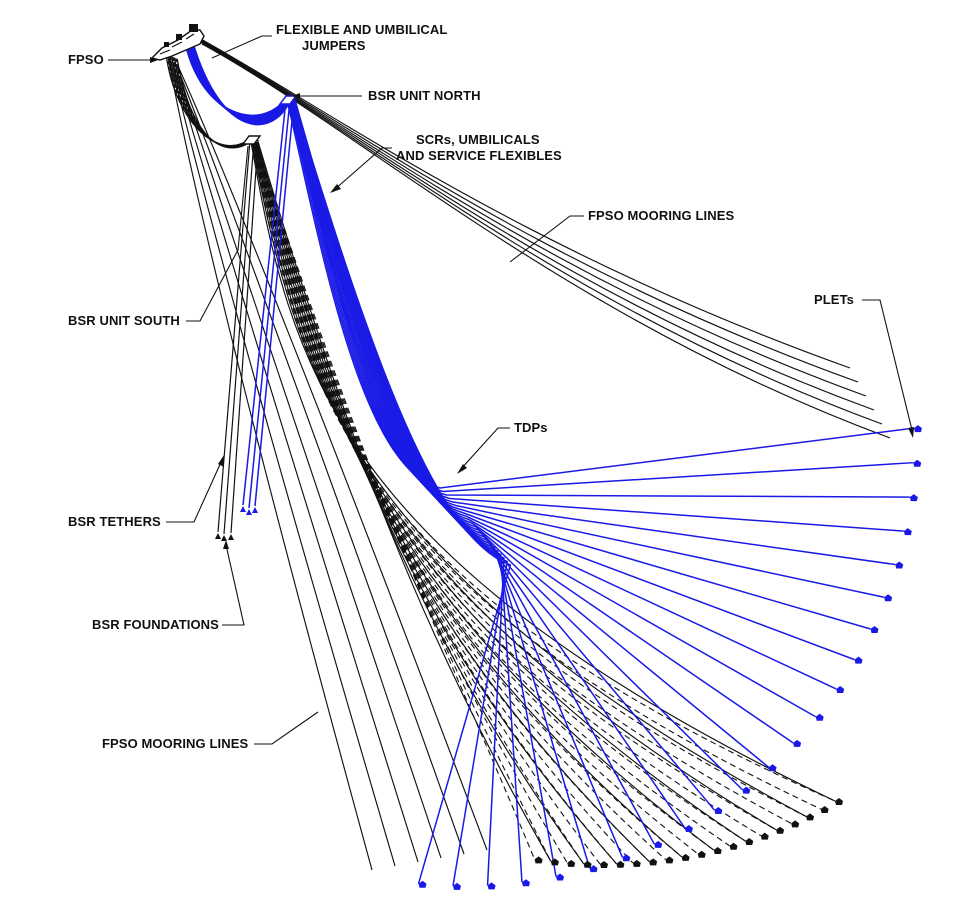 The image size is (979, 920). What do you see at coordinates (335, 188) in the screenshot?
I see `scrs-leader-arrow` at bounding box center [335, 188].